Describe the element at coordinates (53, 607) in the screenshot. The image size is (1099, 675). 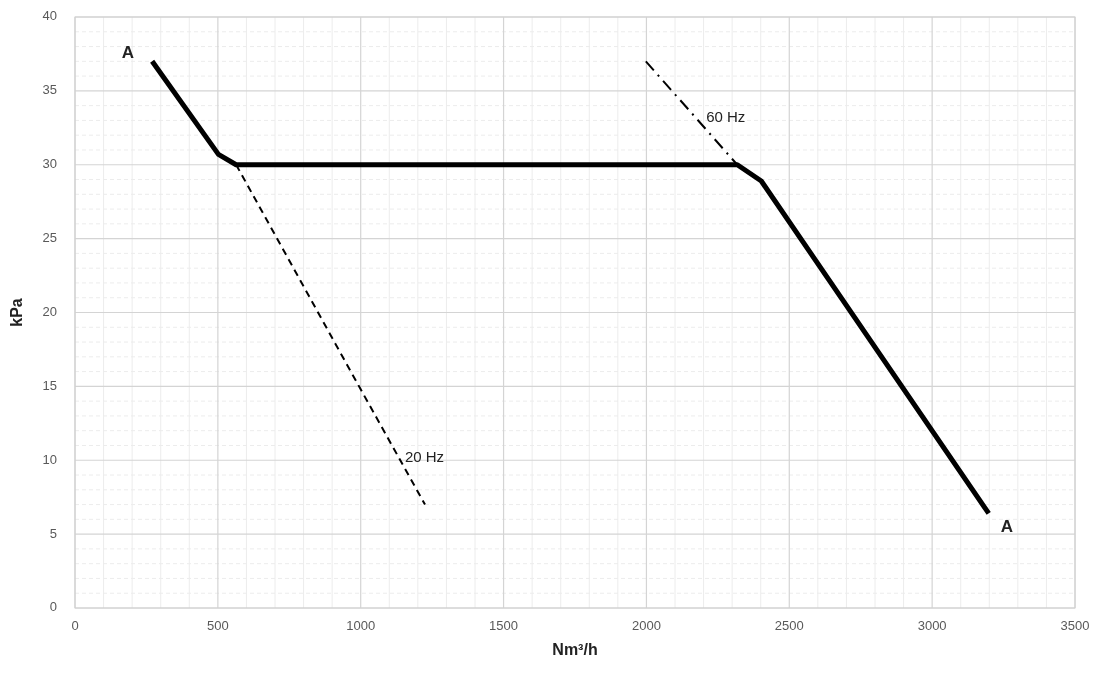
I see `y-tick-label: 0` at that location.